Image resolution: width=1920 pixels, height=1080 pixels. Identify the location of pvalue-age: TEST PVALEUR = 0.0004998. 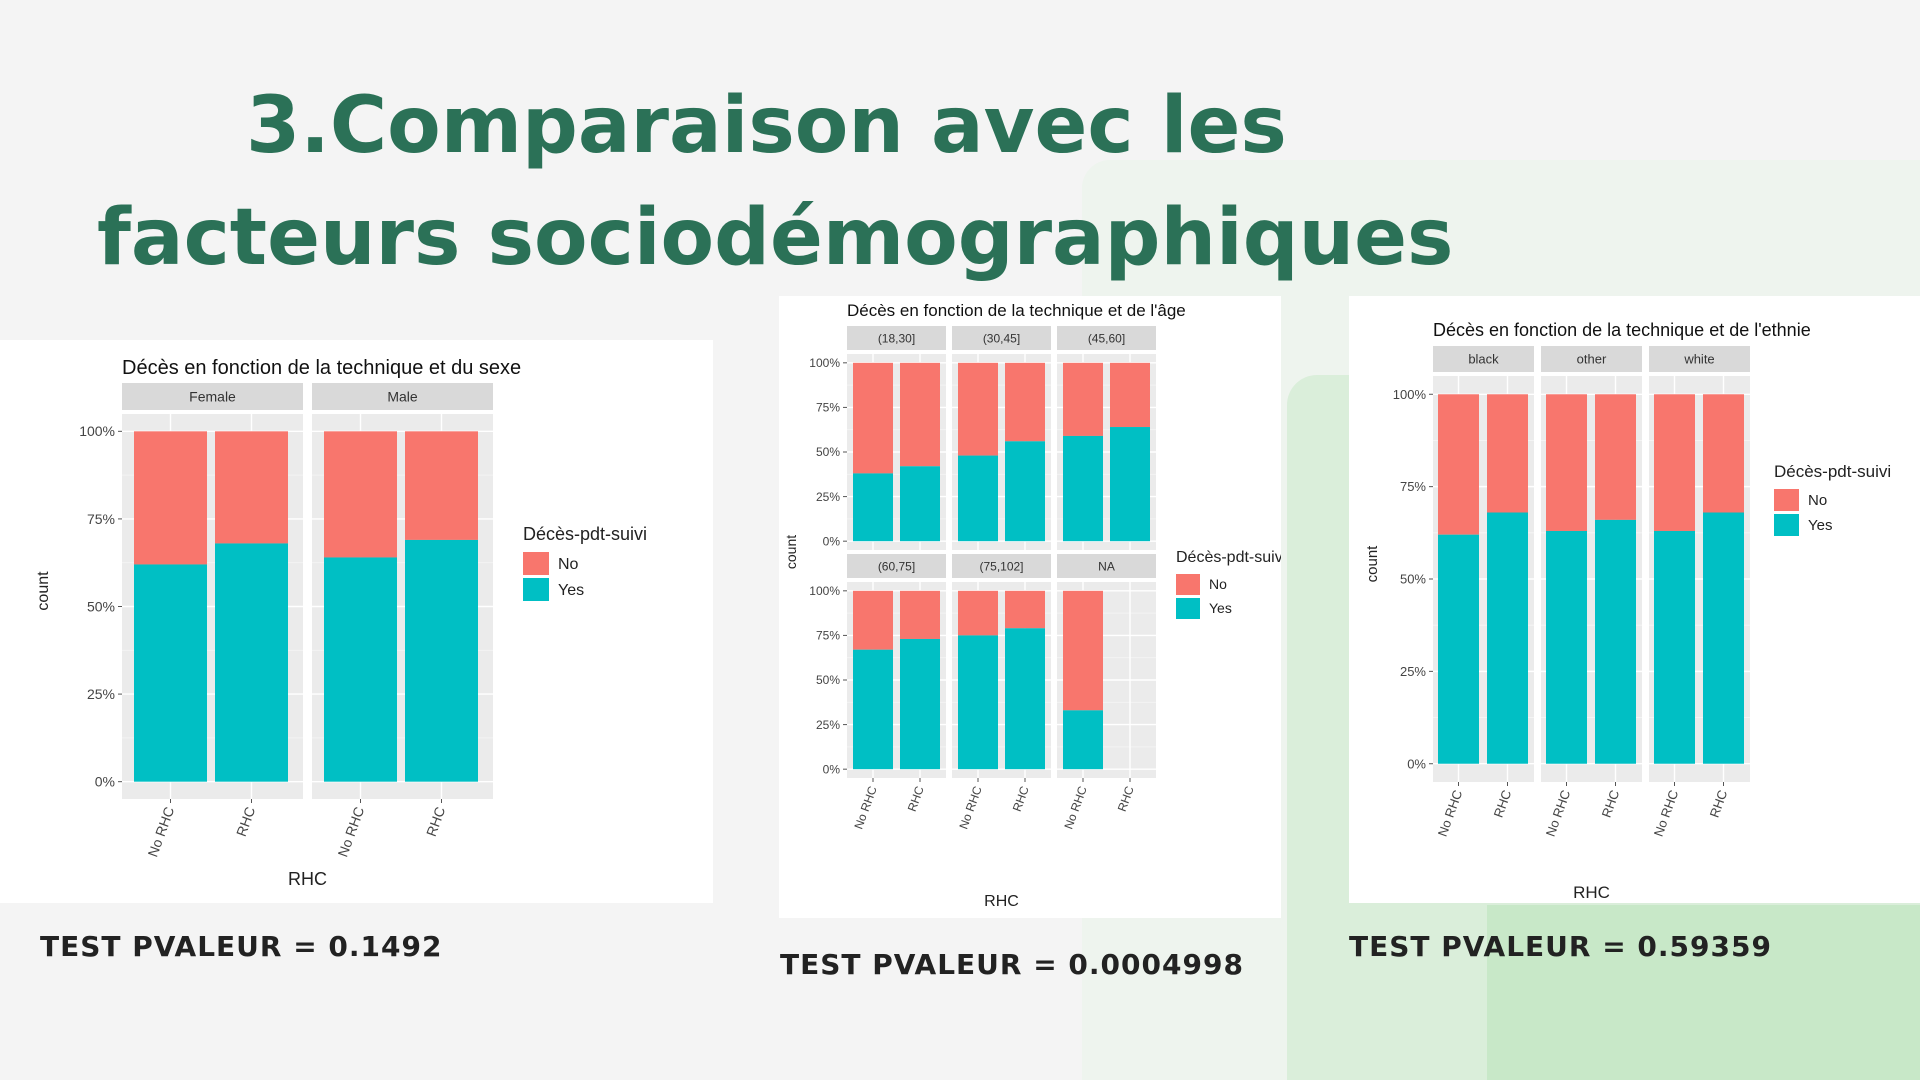
(1012, 964).